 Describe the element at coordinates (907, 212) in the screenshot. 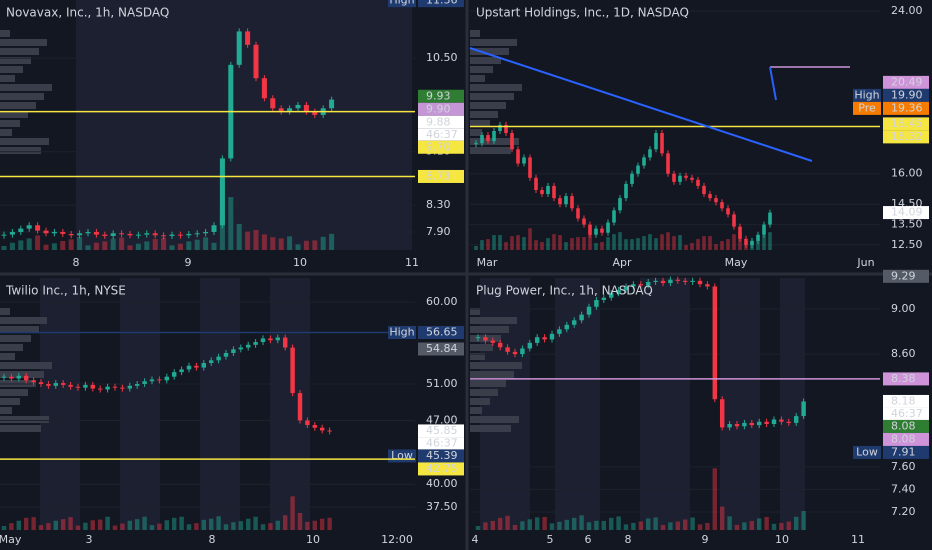

I see `price-tag-label: 14.09` at that location.